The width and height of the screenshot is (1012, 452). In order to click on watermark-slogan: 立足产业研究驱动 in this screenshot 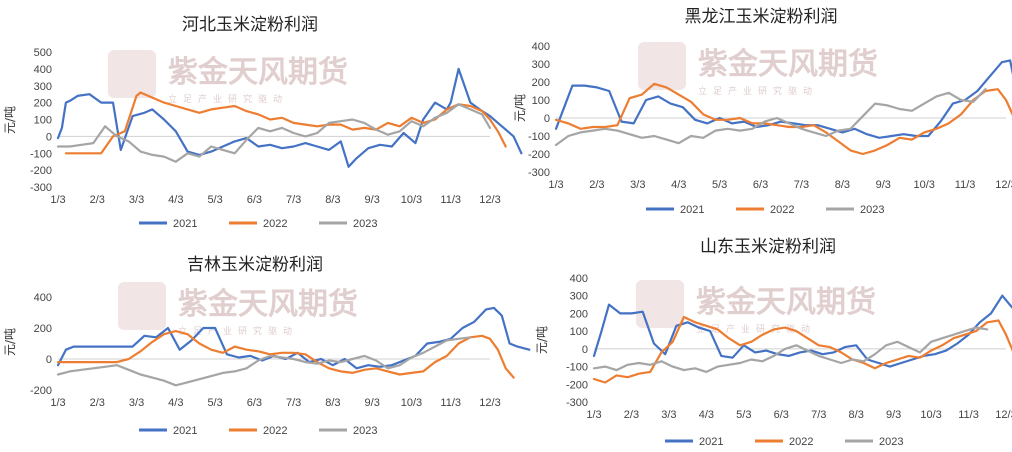, I will do `click(756, 329)`.